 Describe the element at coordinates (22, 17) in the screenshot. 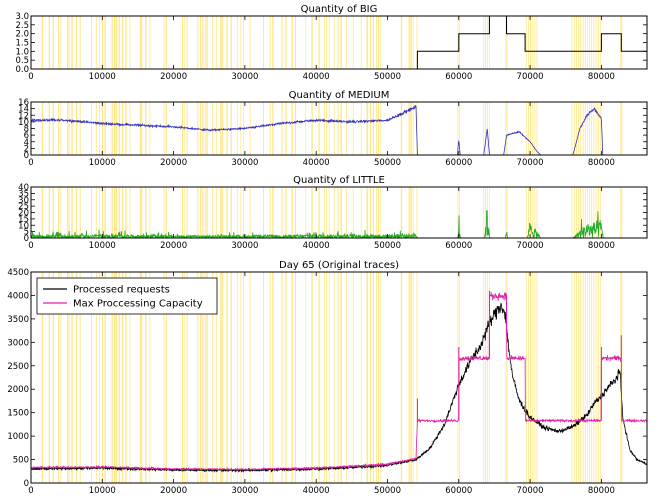

I see `y-tick-label: 3.0` at that location.